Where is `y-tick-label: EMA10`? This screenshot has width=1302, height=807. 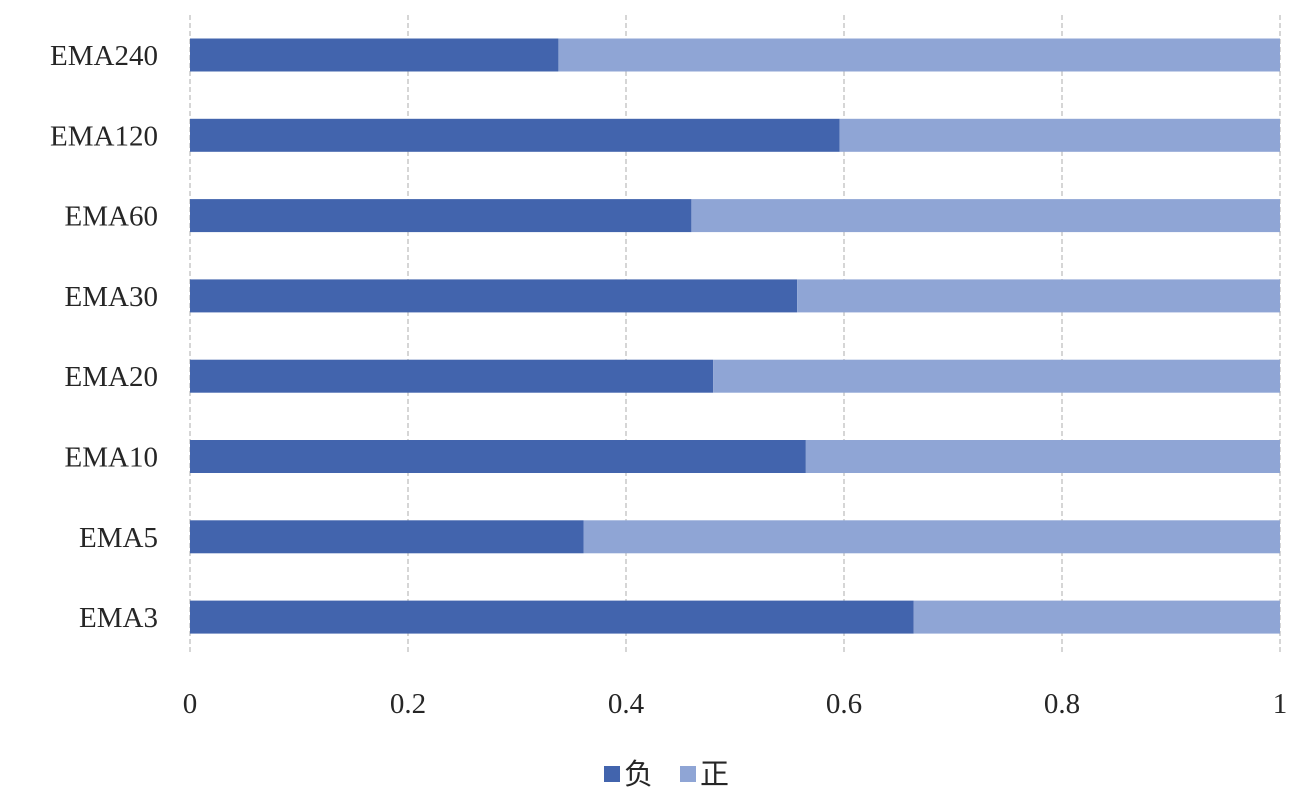
y-tick-label: EMA10 is located at coordinates (111, 458).